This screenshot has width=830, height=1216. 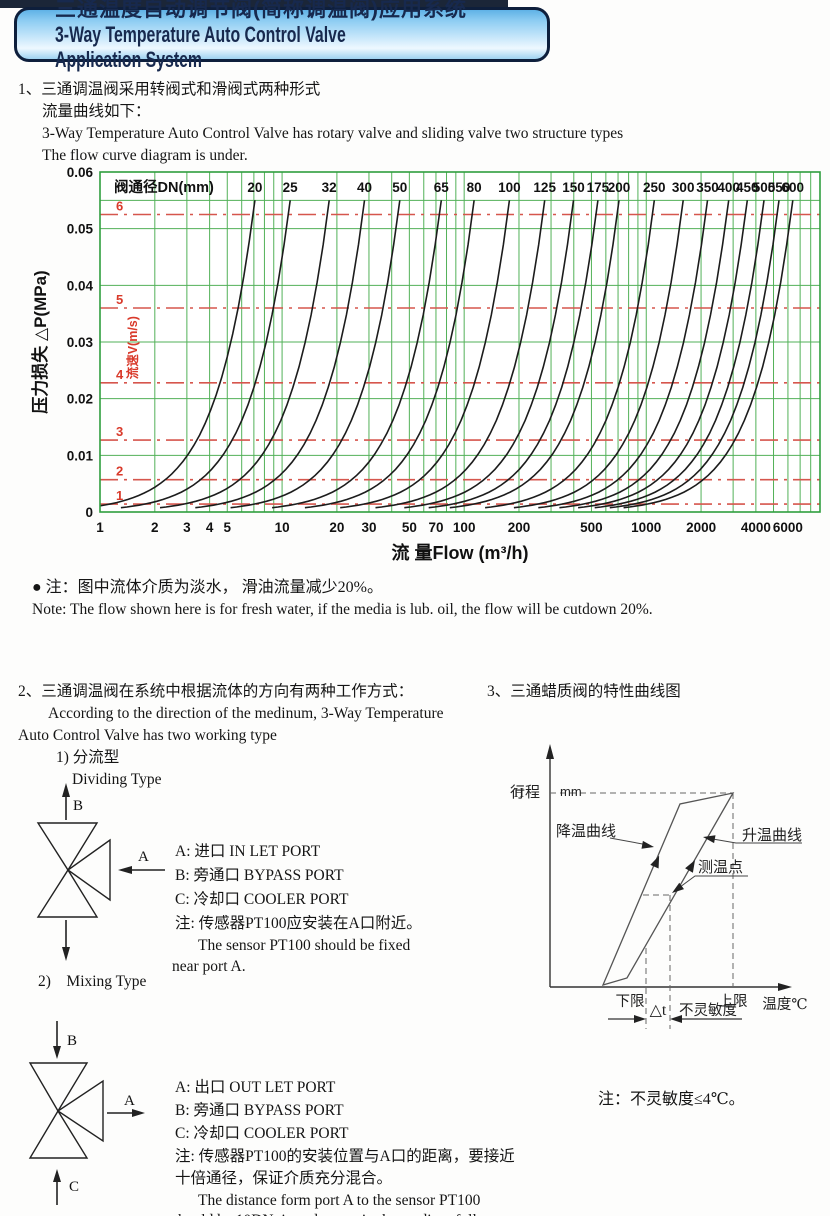 I want to click on dn-label-20: 20, so click(x=254, y=187).